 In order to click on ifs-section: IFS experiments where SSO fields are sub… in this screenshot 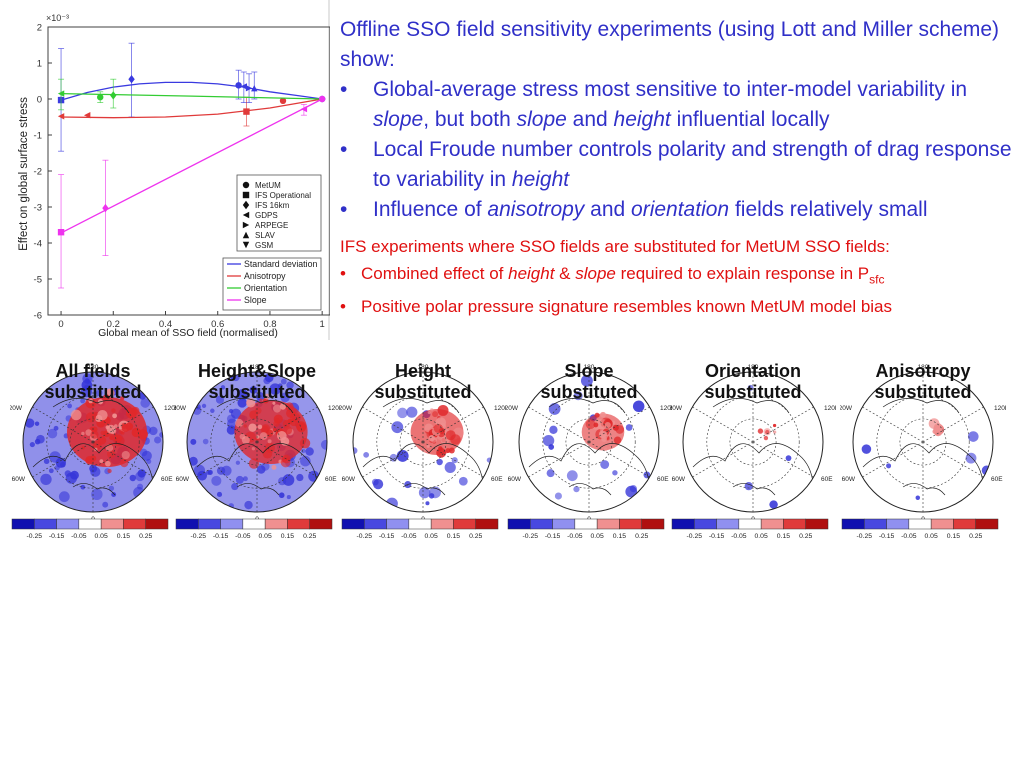, I will do `click(680, 277)`.